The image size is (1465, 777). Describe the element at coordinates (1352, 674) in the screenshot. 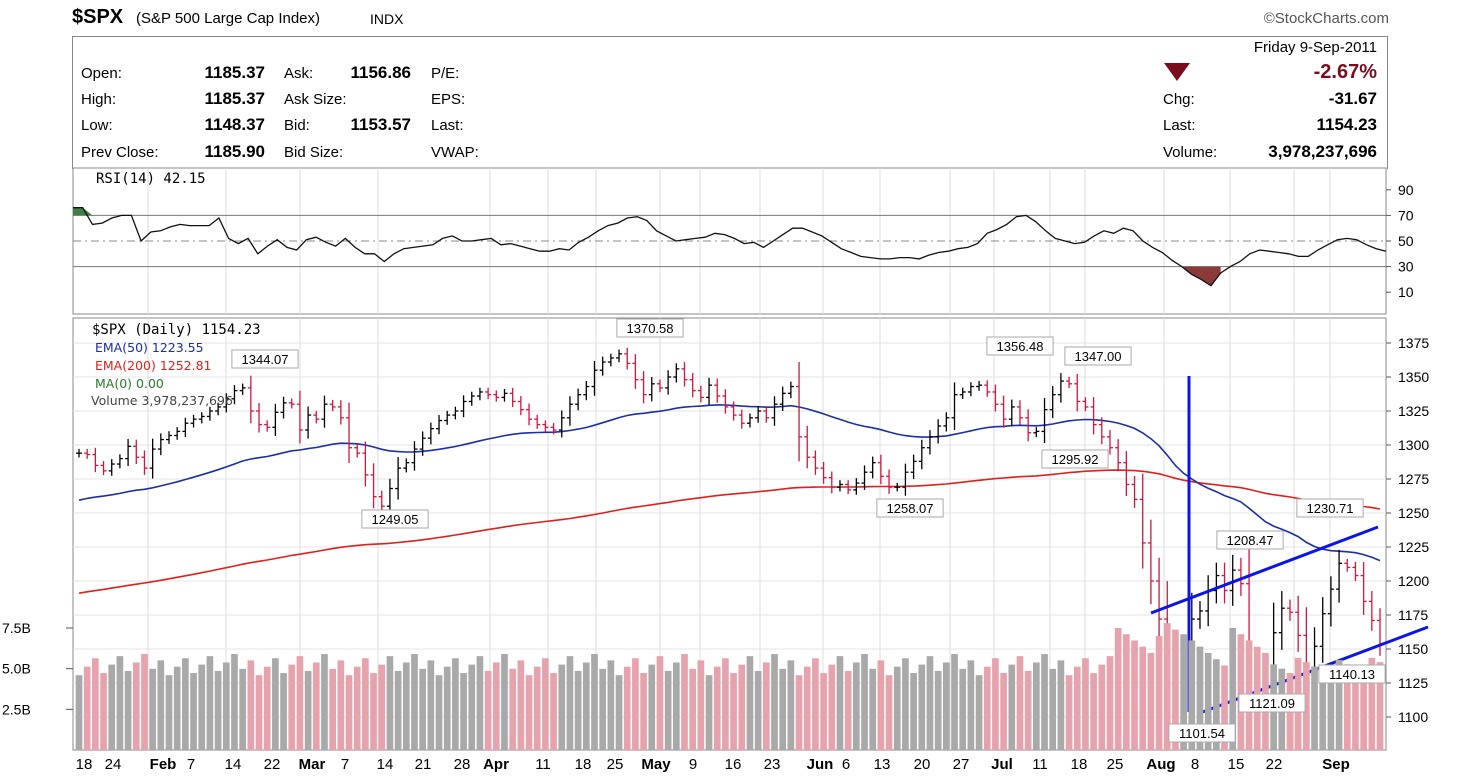

I see `svg-text: 1140.13` at that location.